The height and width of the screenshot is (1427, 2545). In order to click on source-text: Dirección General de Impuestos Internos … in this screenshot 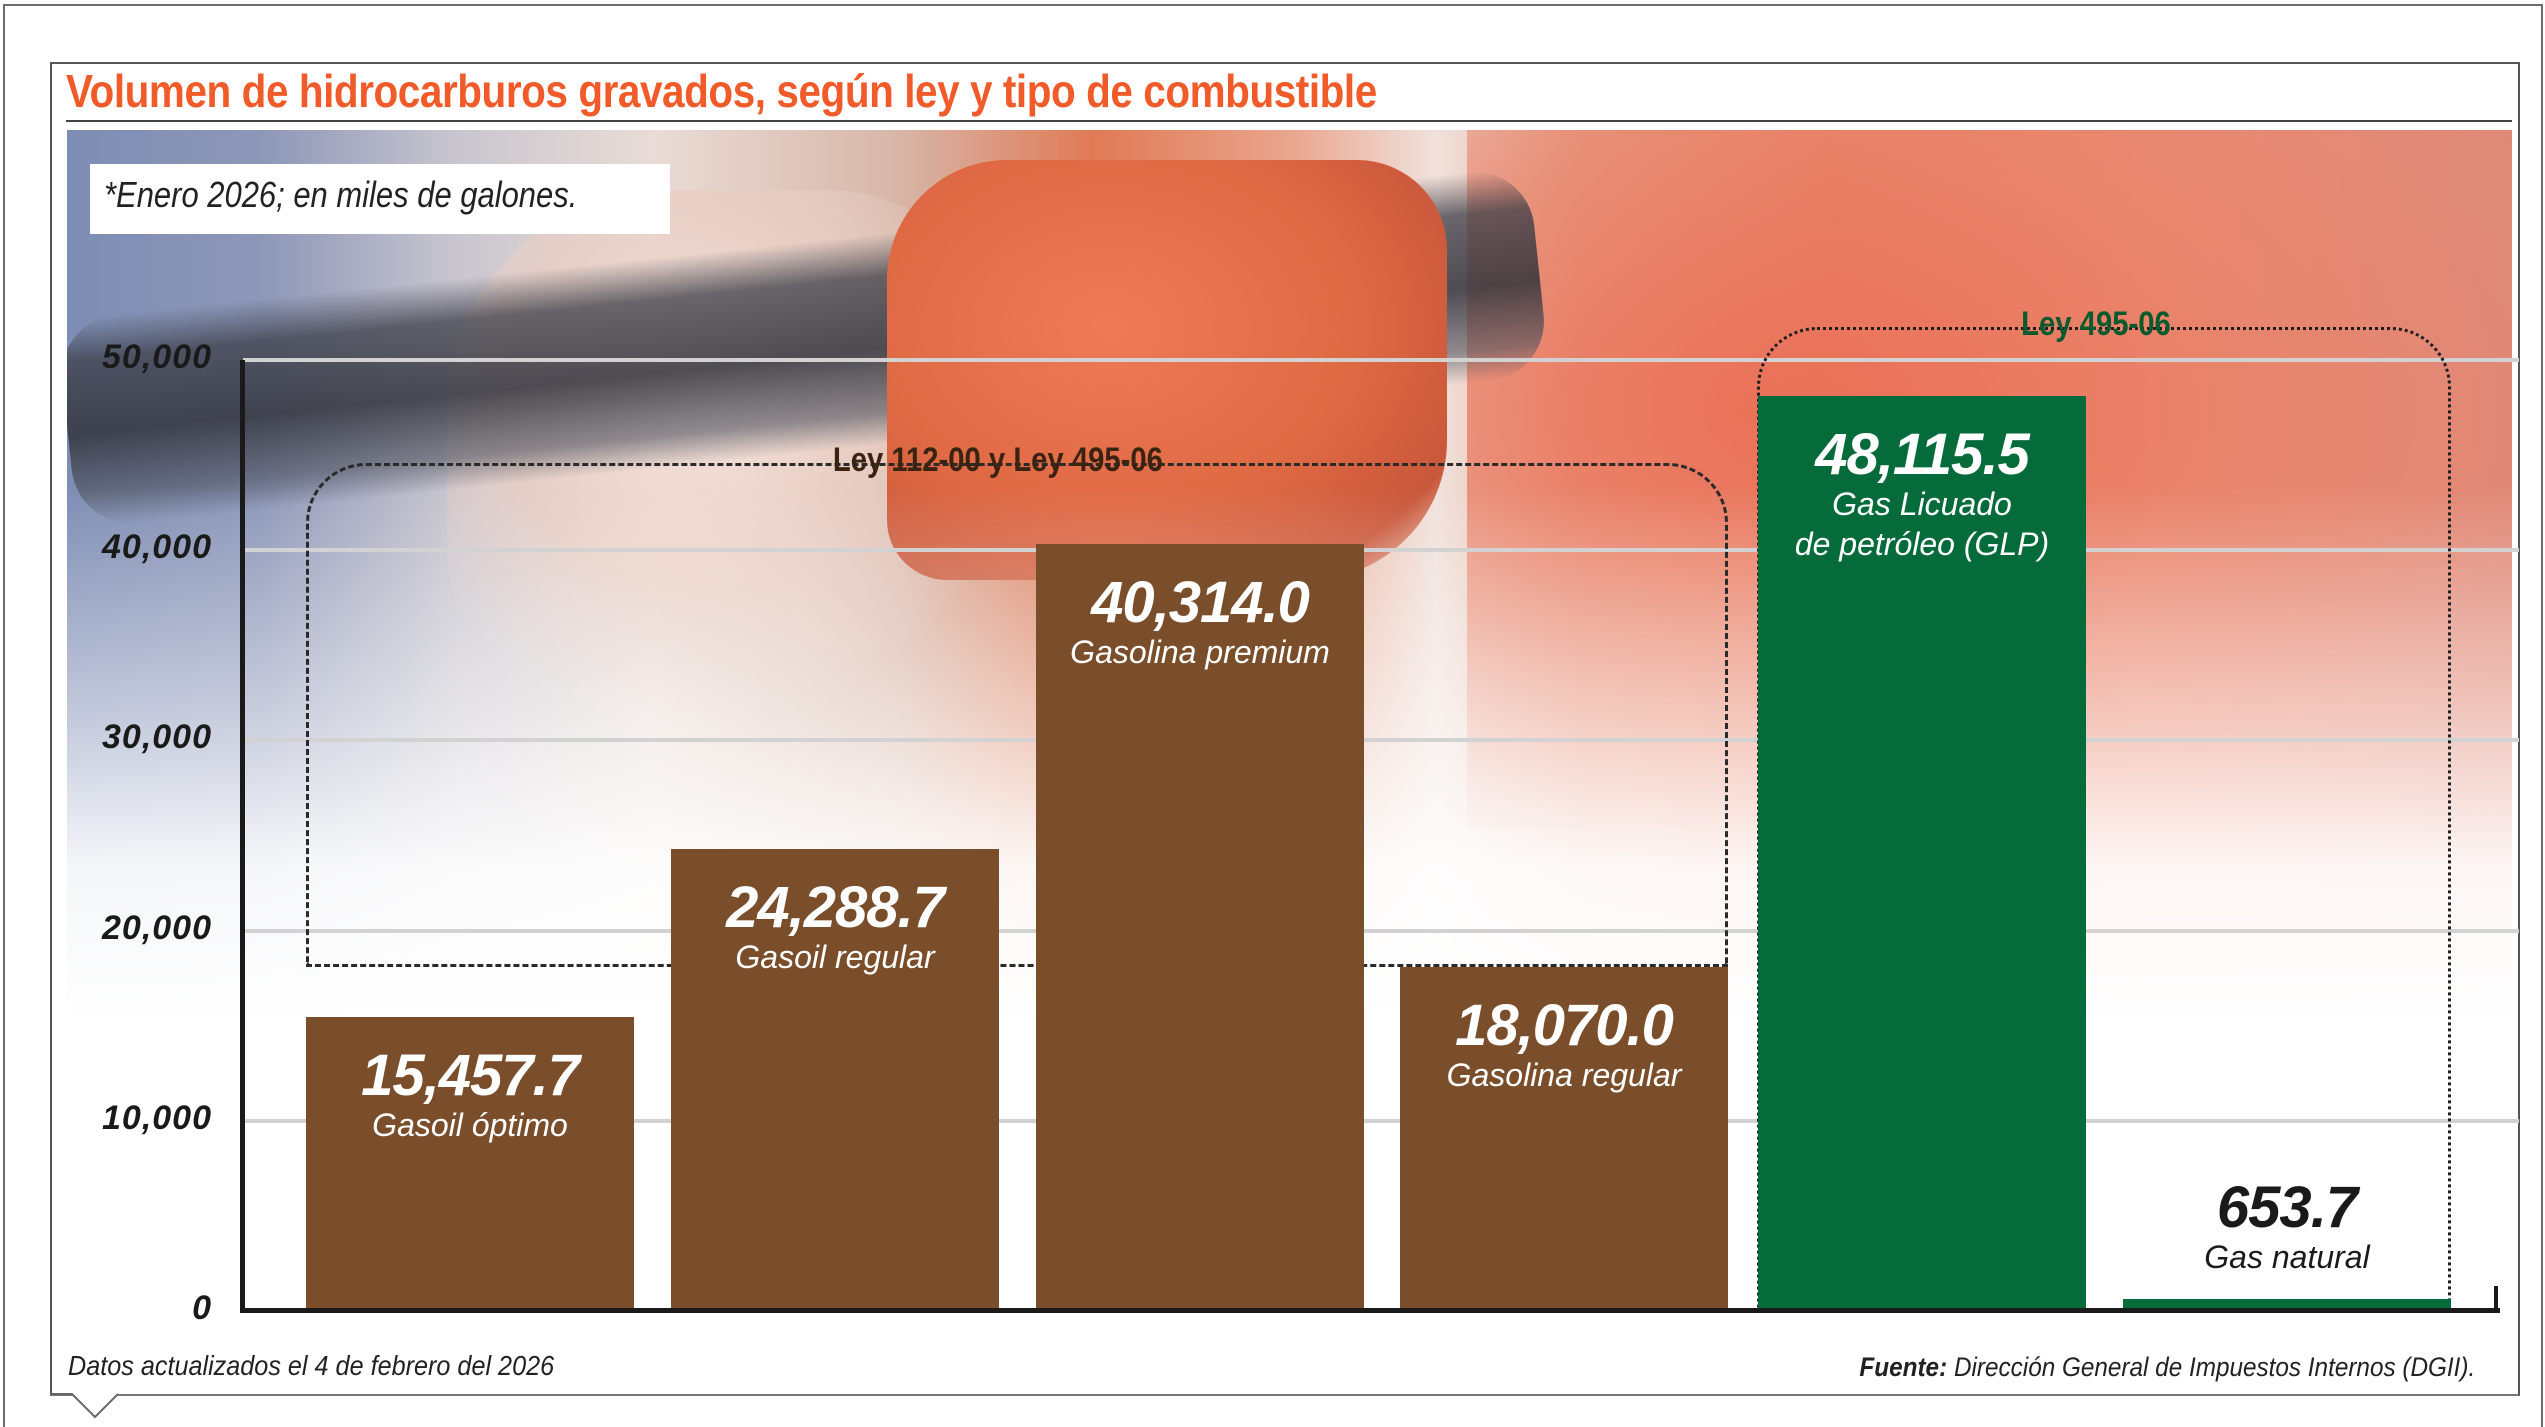, I will do `click(2214, 1367)`.